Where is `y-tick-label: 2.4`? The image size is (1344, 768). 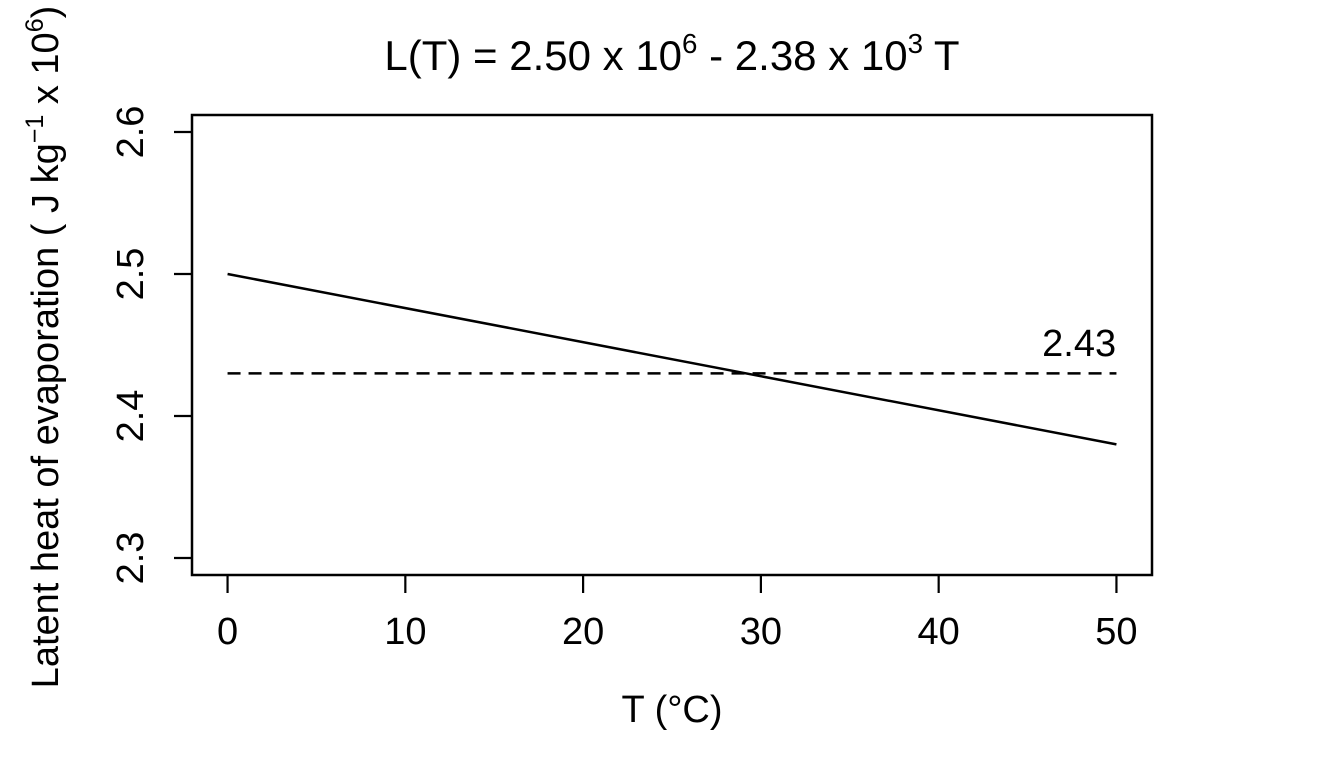
y-tick-label: 2.4 is located at coordinates (131, 416).